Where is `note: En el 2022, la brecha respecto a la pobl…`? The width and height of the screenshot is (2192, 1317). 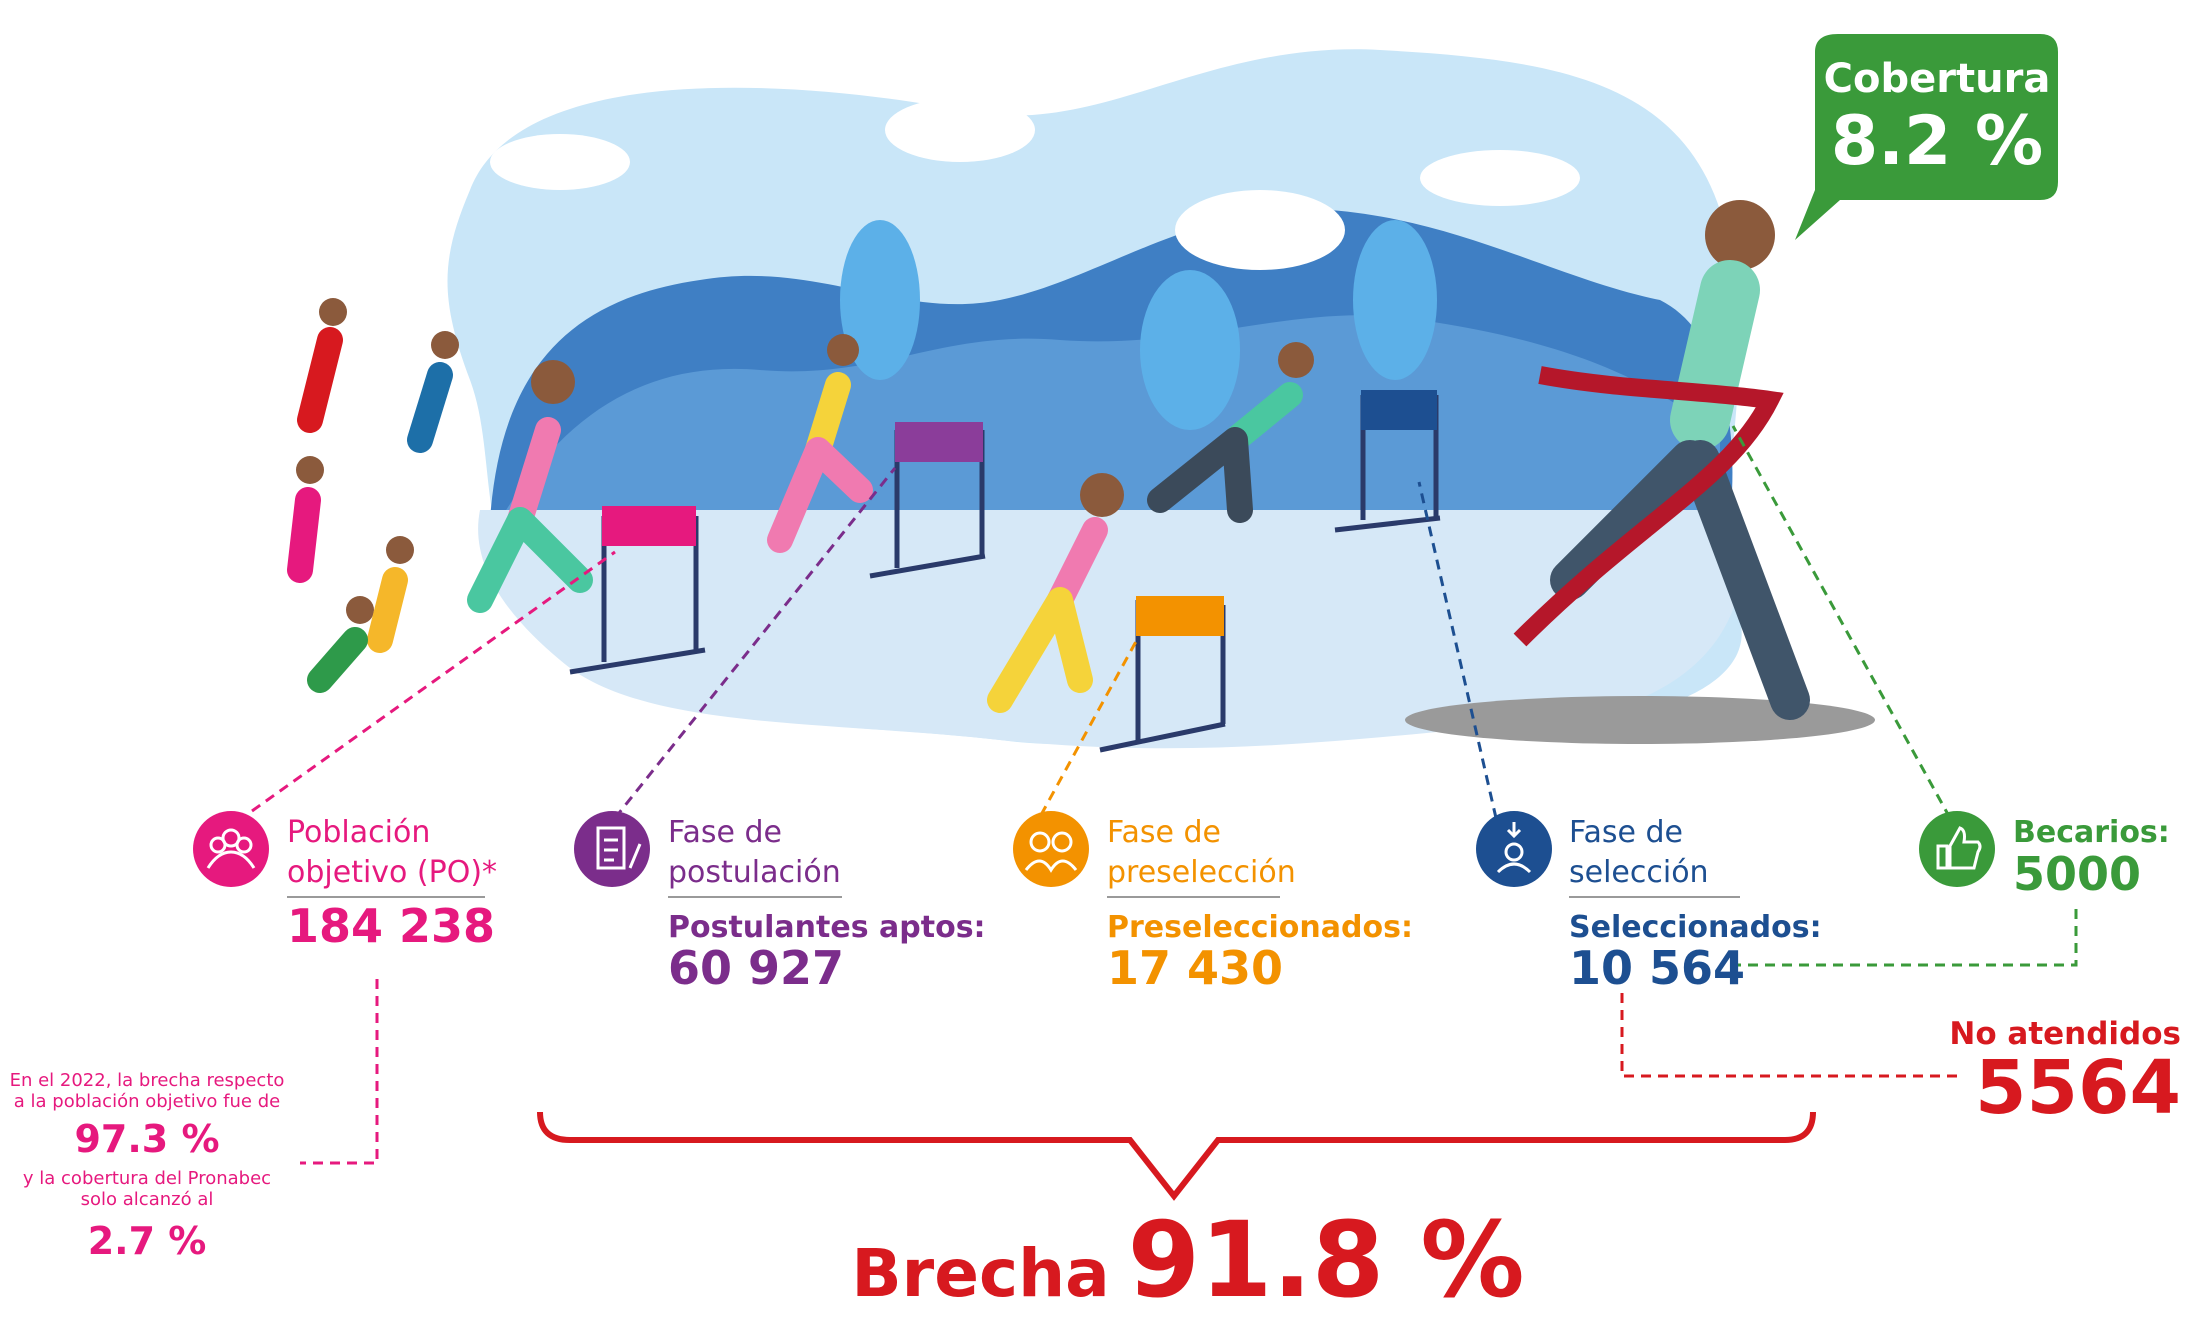
note: En el 2022, la brecha respecto a la pobl… is located at coordinates (147, 1166).